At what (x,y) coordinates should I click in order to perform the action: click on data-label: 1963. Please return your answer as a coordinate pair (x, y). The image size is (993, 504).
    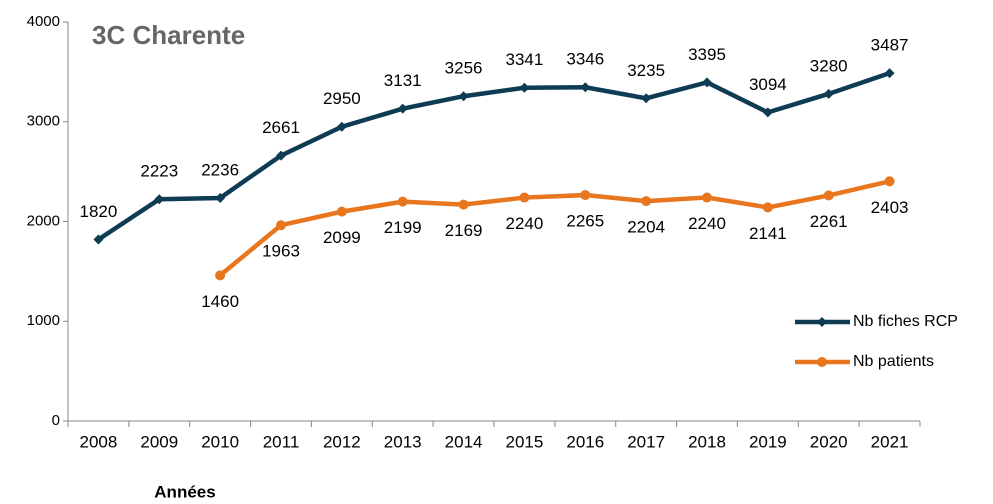
    Looking at the image, I should click on (281, 251).